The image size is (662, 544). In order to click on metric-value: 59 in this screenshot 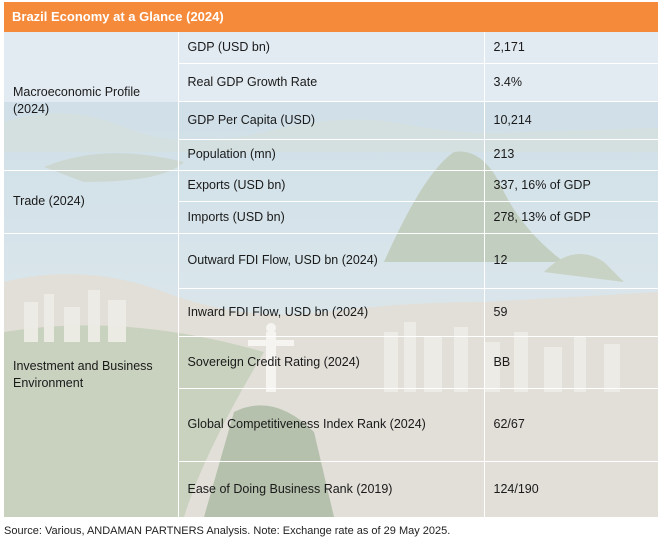, I will do `click(571, 312)`.